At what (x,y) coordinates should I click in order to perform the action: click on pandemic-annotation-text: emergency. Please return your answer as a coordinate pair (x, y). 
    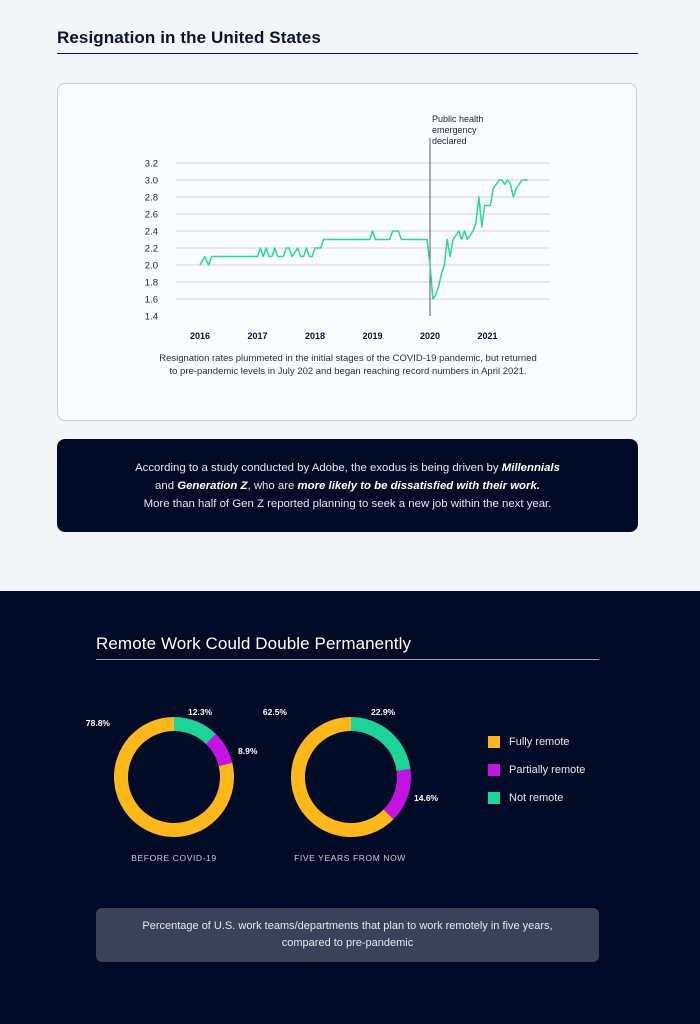
    Looking at the image, I should click on (454, 130).